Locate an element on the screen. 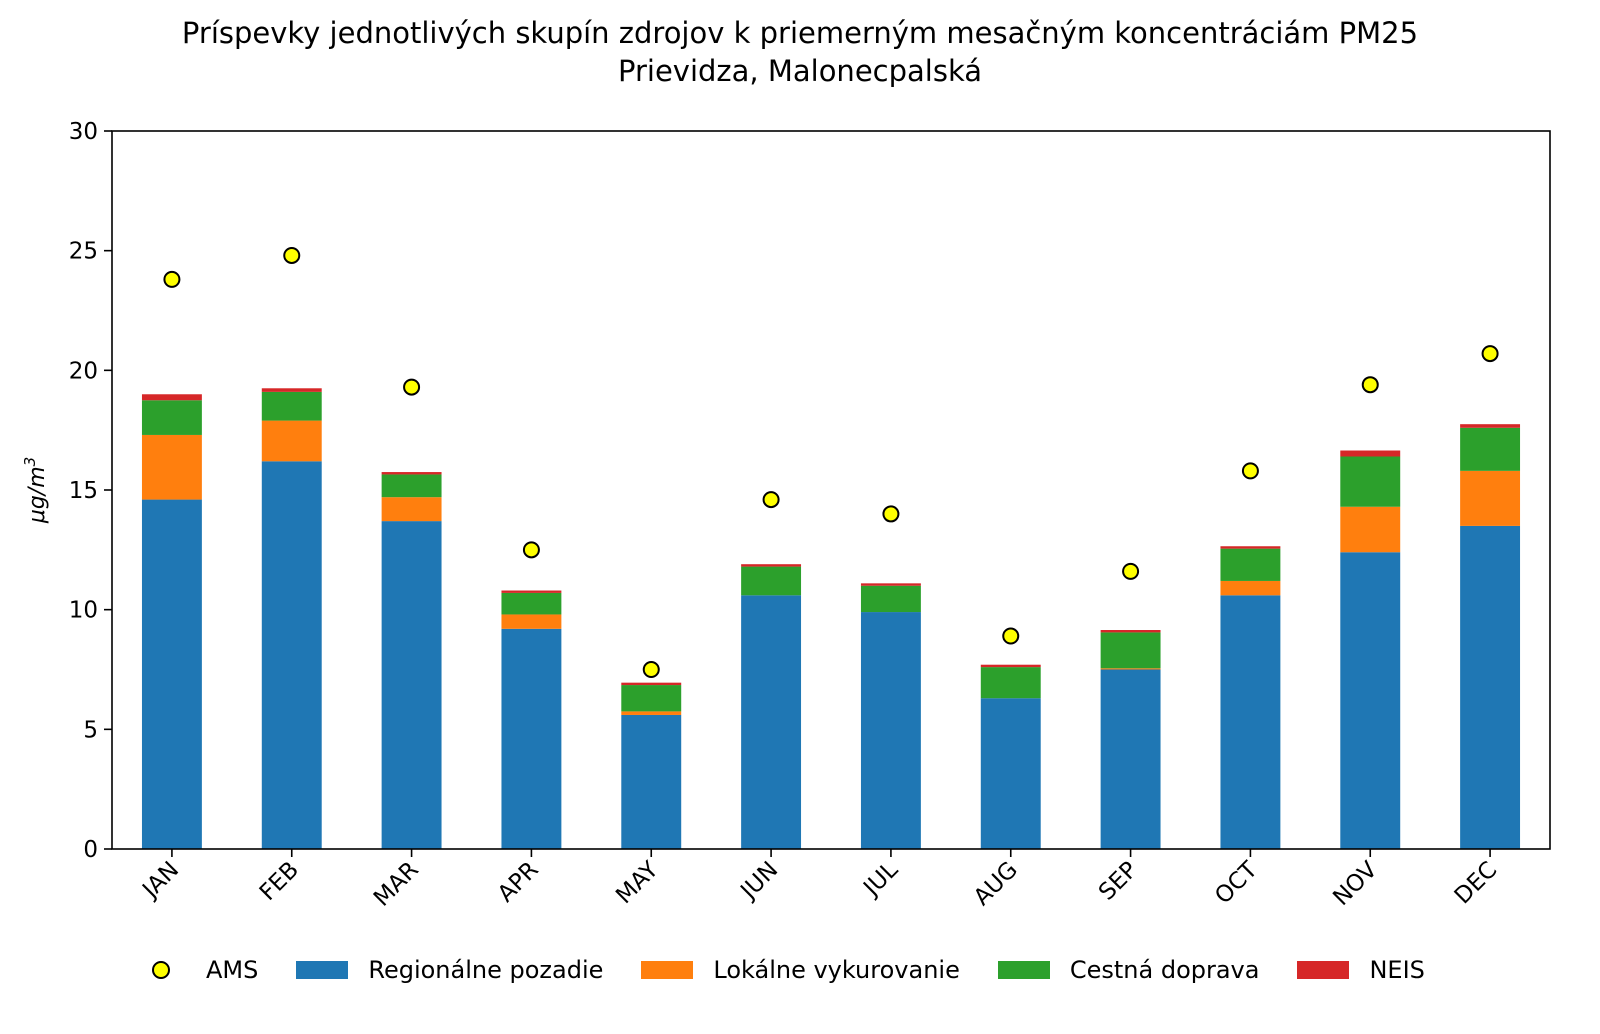 Image resolution: width=1600 pixels, height=1034 pixels. y-tick-label-20: 20 is located at coordinates (83, 371).